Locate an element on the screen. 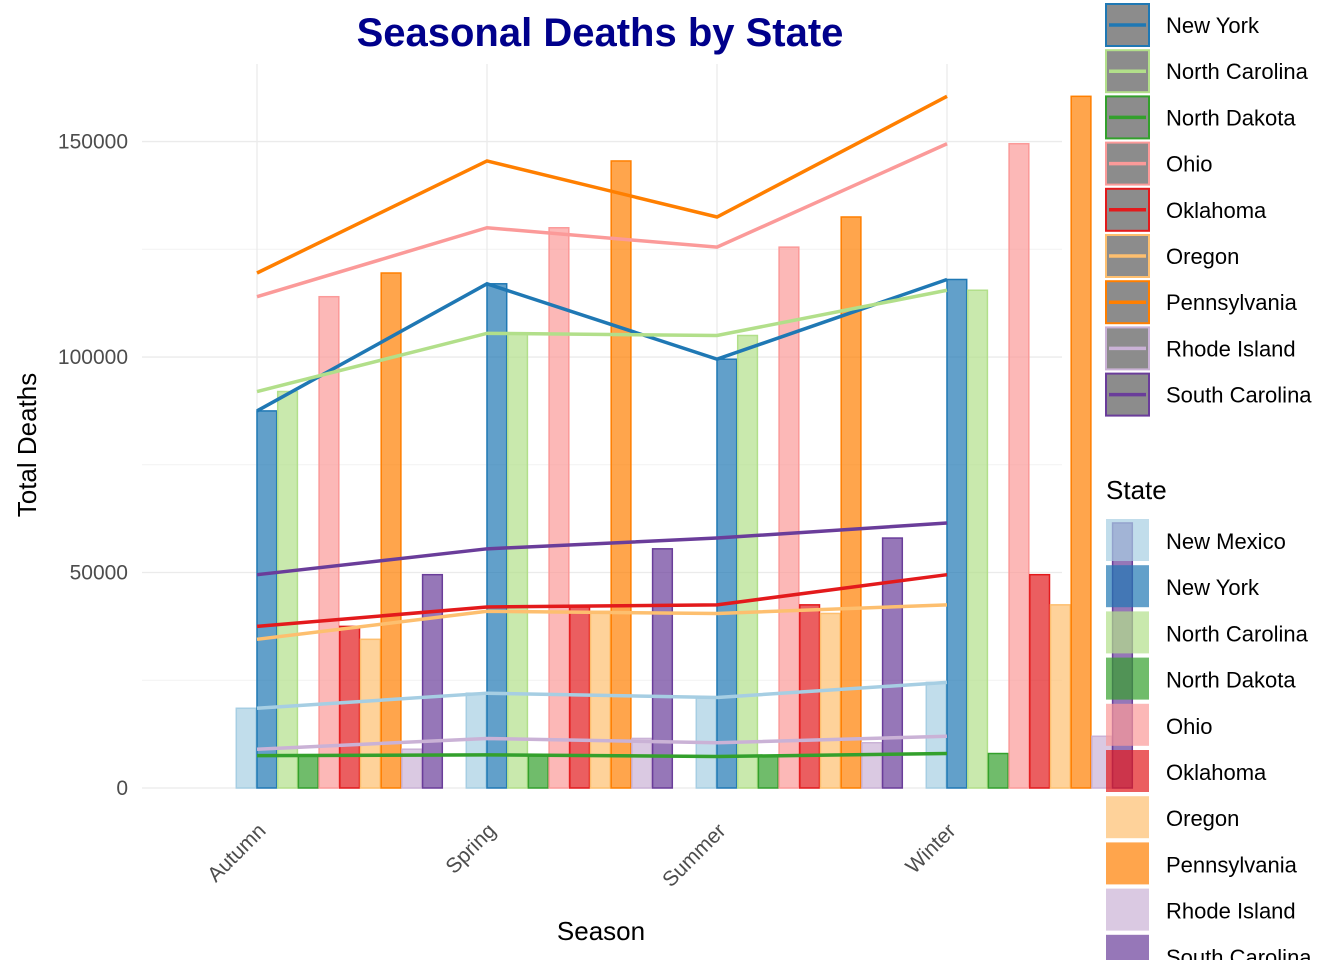 The width and height of the screenshot is (1344, 960). bar-oregon-summer is located at coordinates (830, 700).